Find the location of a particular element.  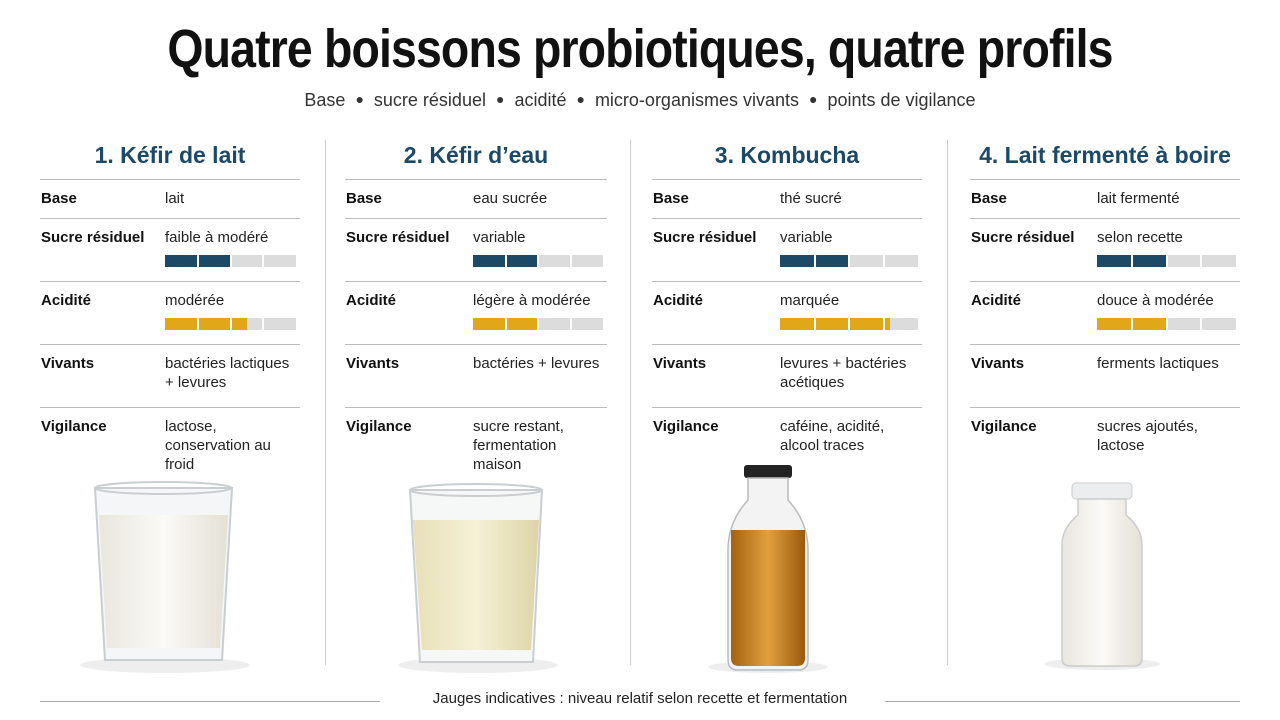

subtitle-item: sucre résiduel is located at coordinates (429, 100).